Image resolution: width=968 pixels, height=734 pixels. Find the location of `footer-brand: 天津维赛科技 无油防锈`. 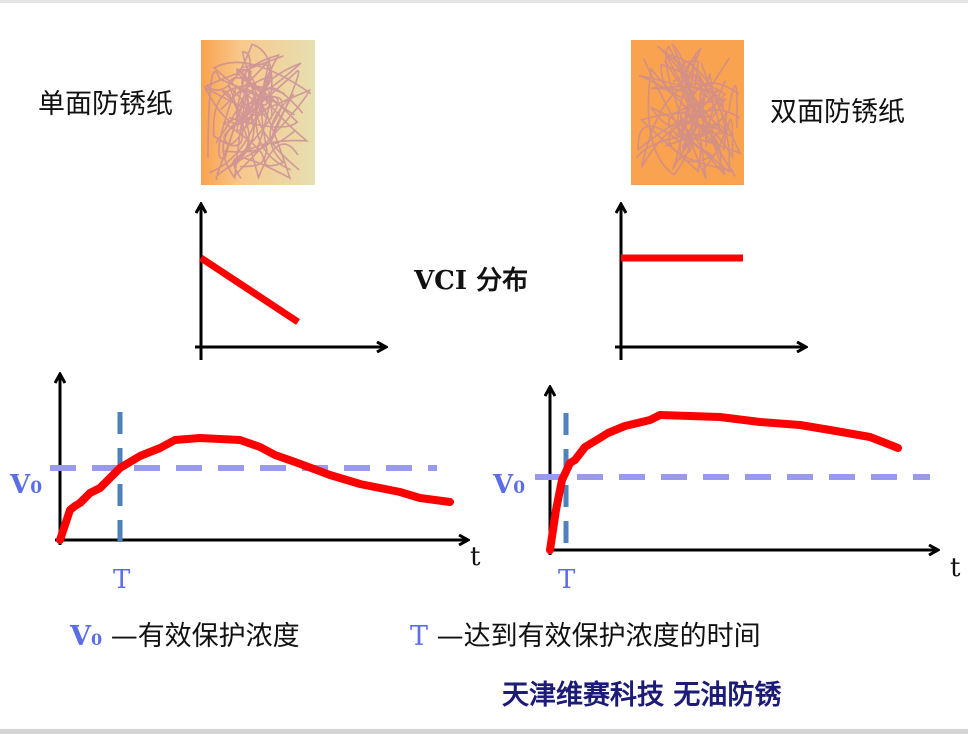

footer-brand: 天津维赛科技 无油防锈 is located at coordinates (642, 695).